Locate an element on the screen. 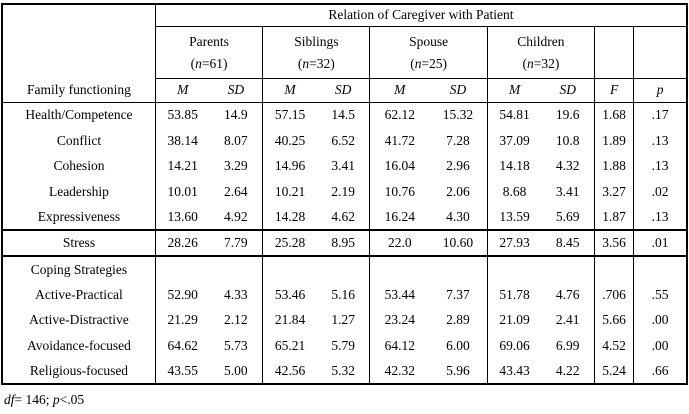 This screenshot has height=414, width=689. children-sd-header: SD is located at coordinates (568, 90).